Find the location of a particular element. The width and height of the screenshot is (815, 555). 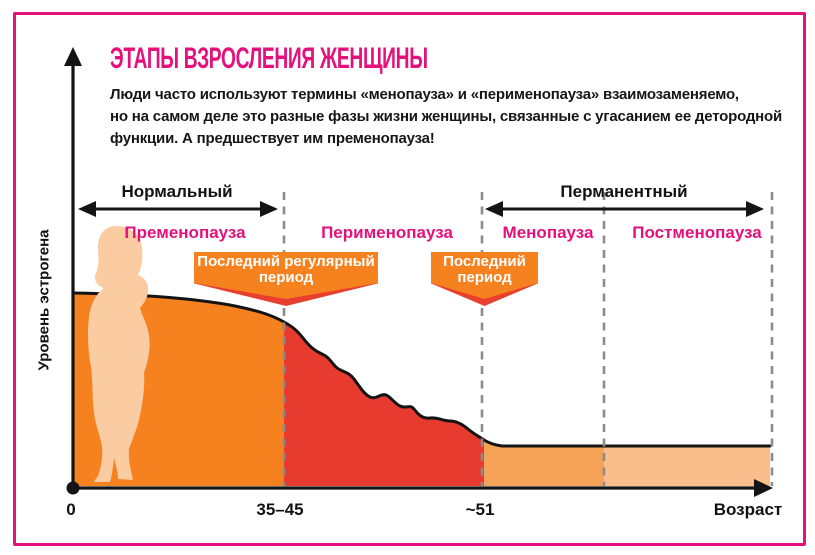

y-axis-arrowhead-icon is located at coordinates (73, 56).